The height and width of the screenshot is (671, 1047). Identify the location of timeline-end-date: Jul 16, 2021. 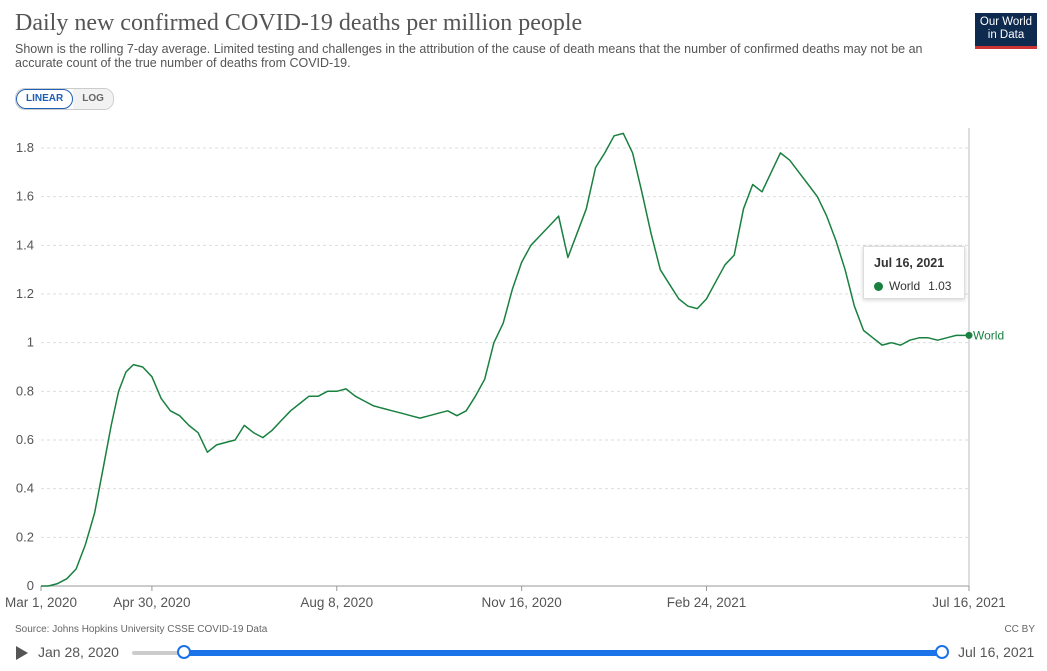
(996, 652).